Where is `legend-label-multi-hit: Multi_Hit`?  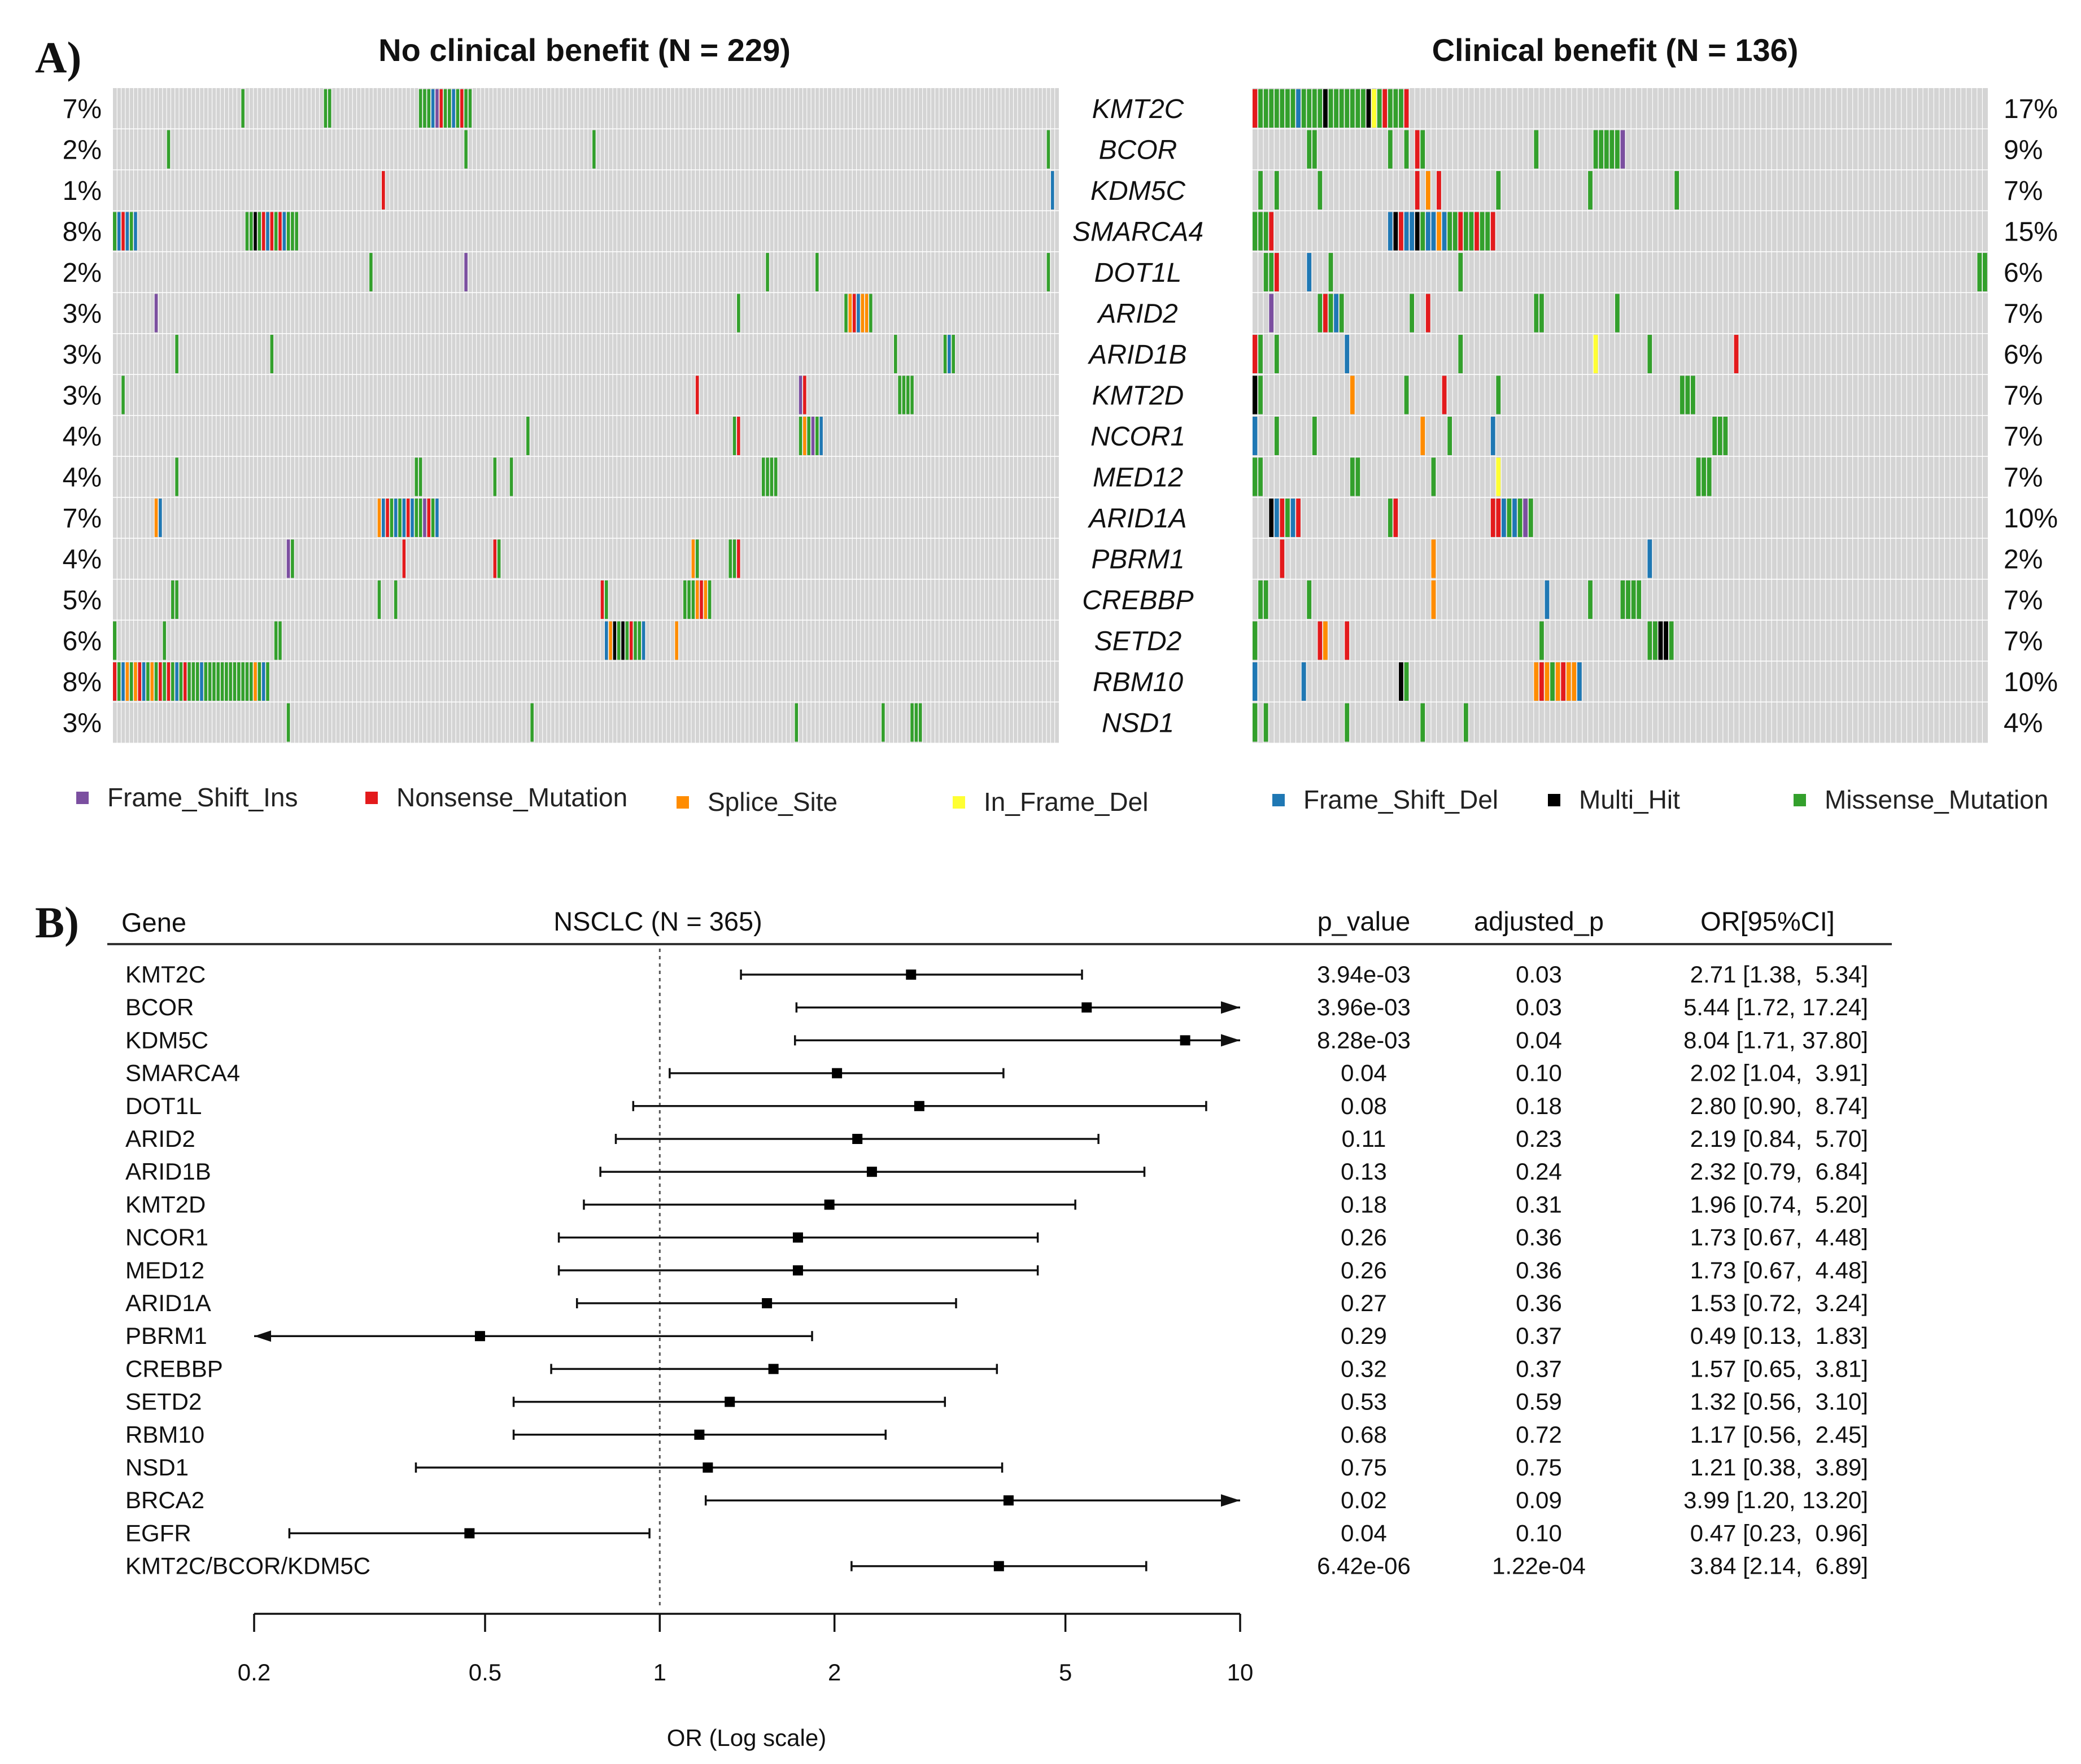 legend-label-multi-hit: Multi_Hit is located at coordinates (1629, 799).